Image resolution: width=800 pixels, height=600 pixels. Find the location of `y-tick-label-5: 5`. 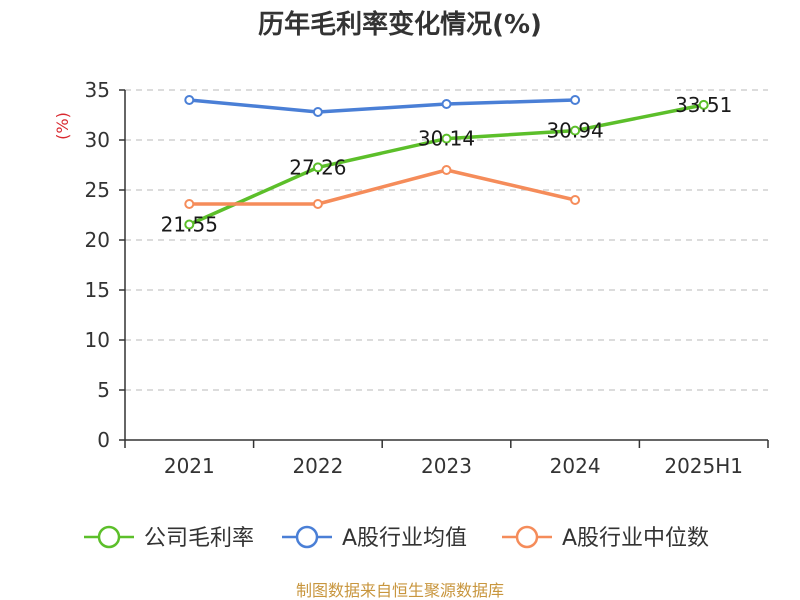

y-tick-label-5: 5 is located at coordinates (103, 390).